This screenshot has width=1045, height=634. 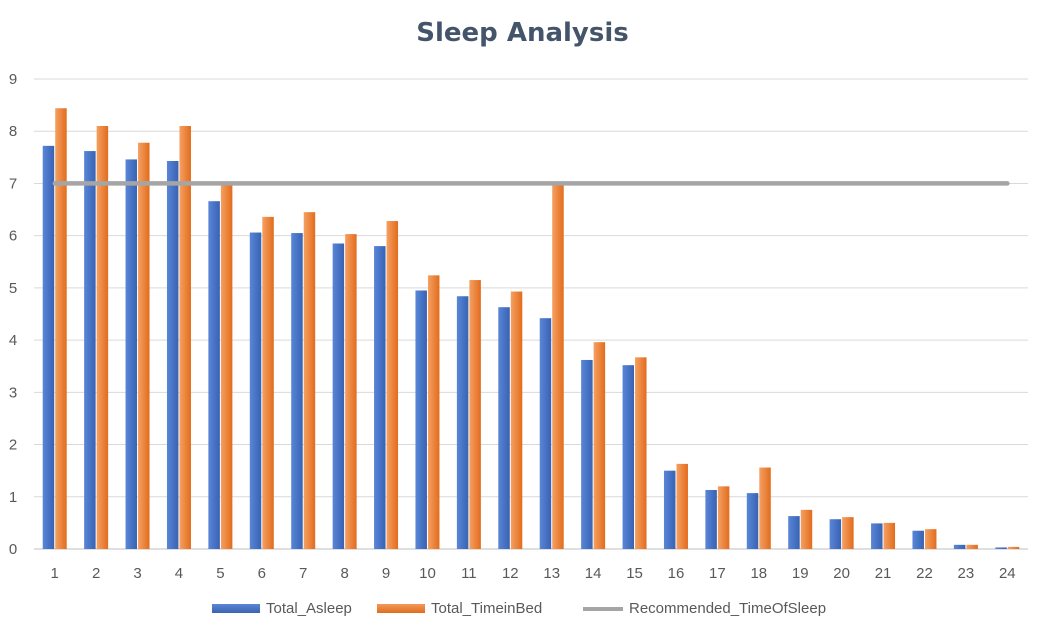 I want to click on x-tick-label: 1, so click(x=55, y=573).